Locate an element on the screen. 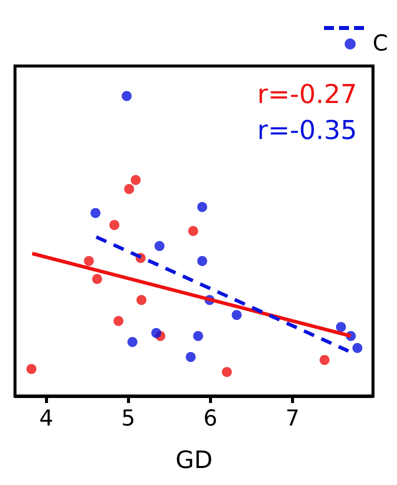  x-tick-label: 7 is located at coordinates (293, 419).